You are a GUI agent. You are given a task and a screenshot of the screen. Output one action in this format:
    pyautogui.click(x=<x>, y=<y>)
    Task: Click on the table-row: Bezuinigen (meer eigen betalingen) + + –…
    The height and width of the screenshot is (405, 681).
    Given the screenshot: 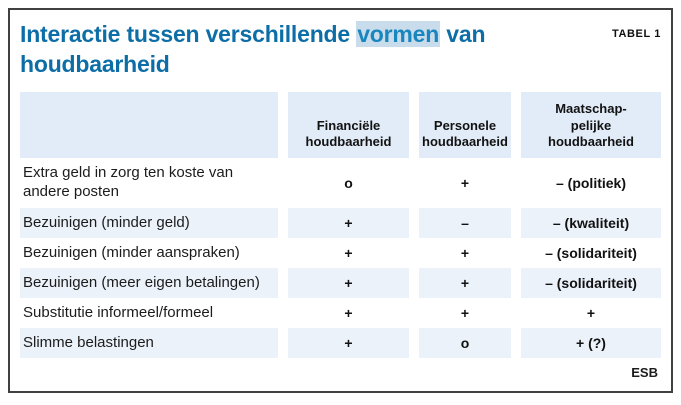 What is the action you would take?
    pyautogui.click(x=340, y=282)
    